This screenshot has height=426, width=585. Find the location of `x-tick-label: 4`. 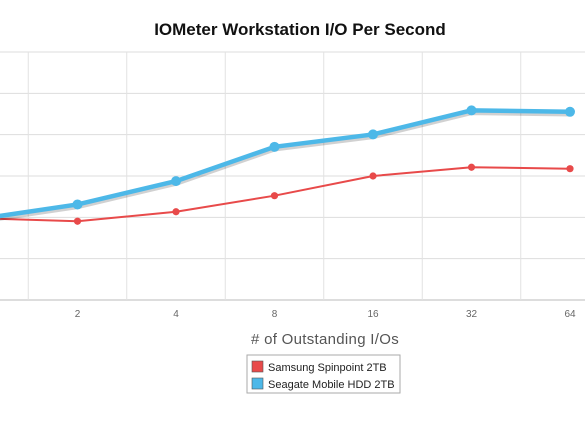

x-tick-label: 4 is located at coordinates (176, 314).